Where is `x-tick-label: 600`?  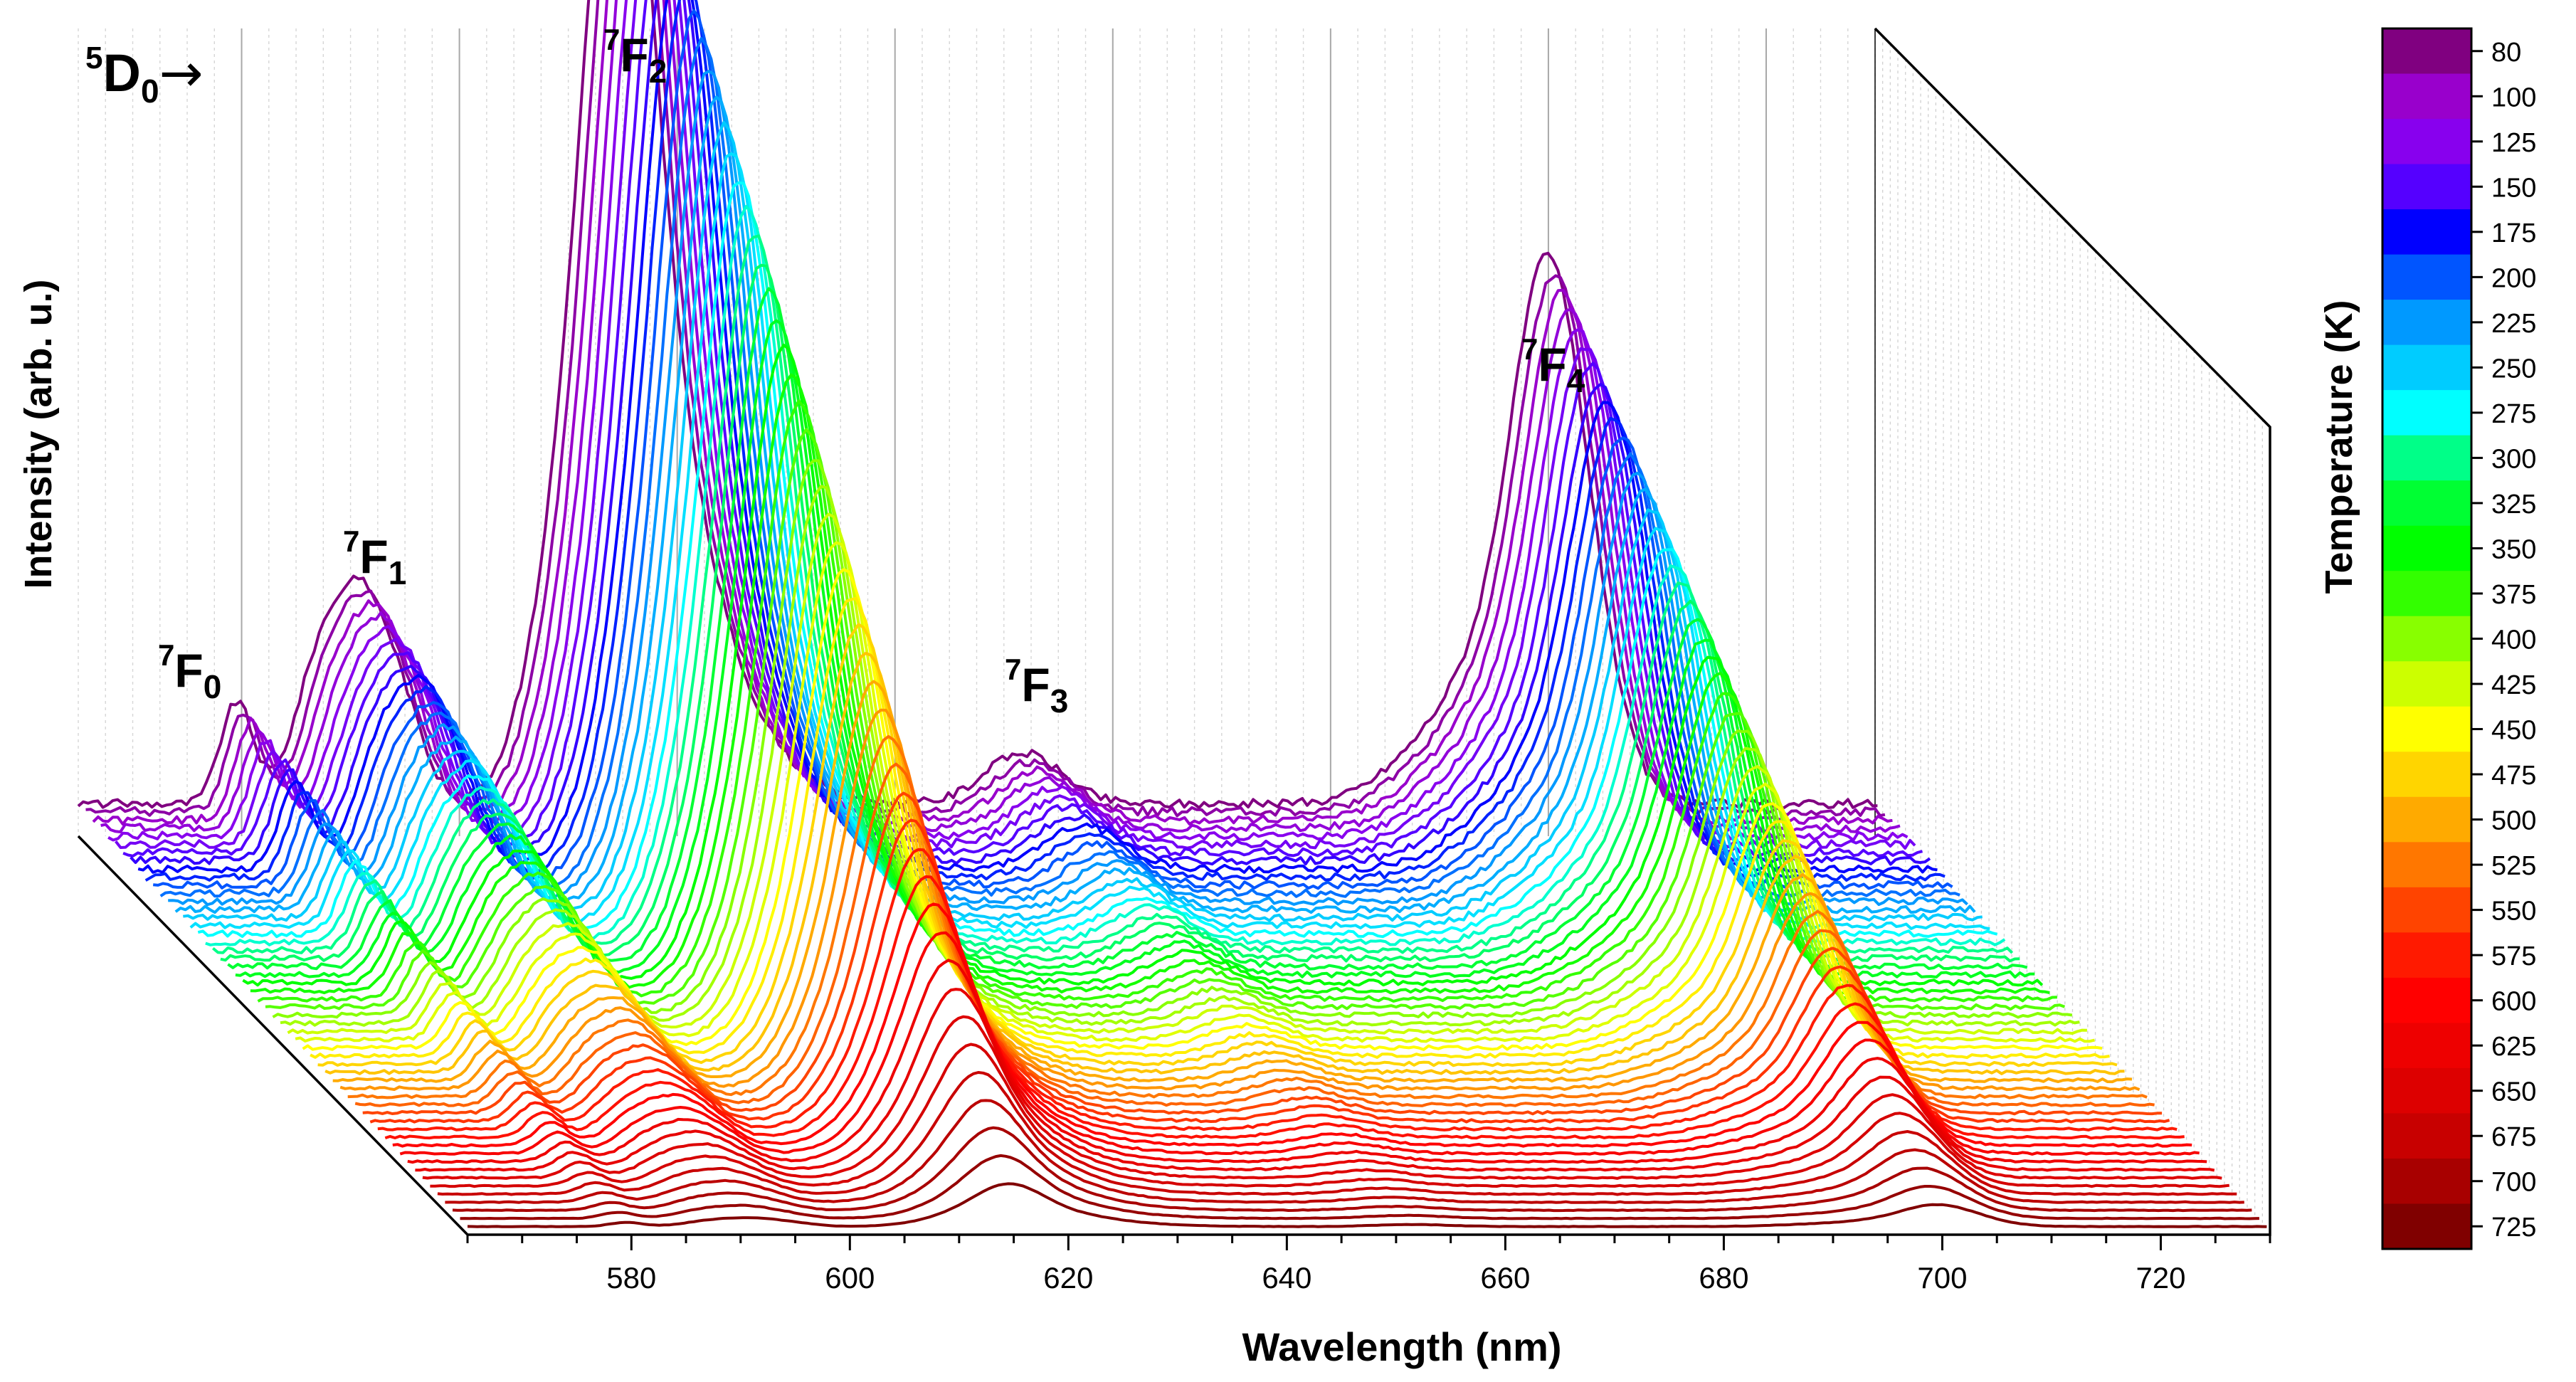 x-tick-label: 600 is located at coordinates (850, 1277).